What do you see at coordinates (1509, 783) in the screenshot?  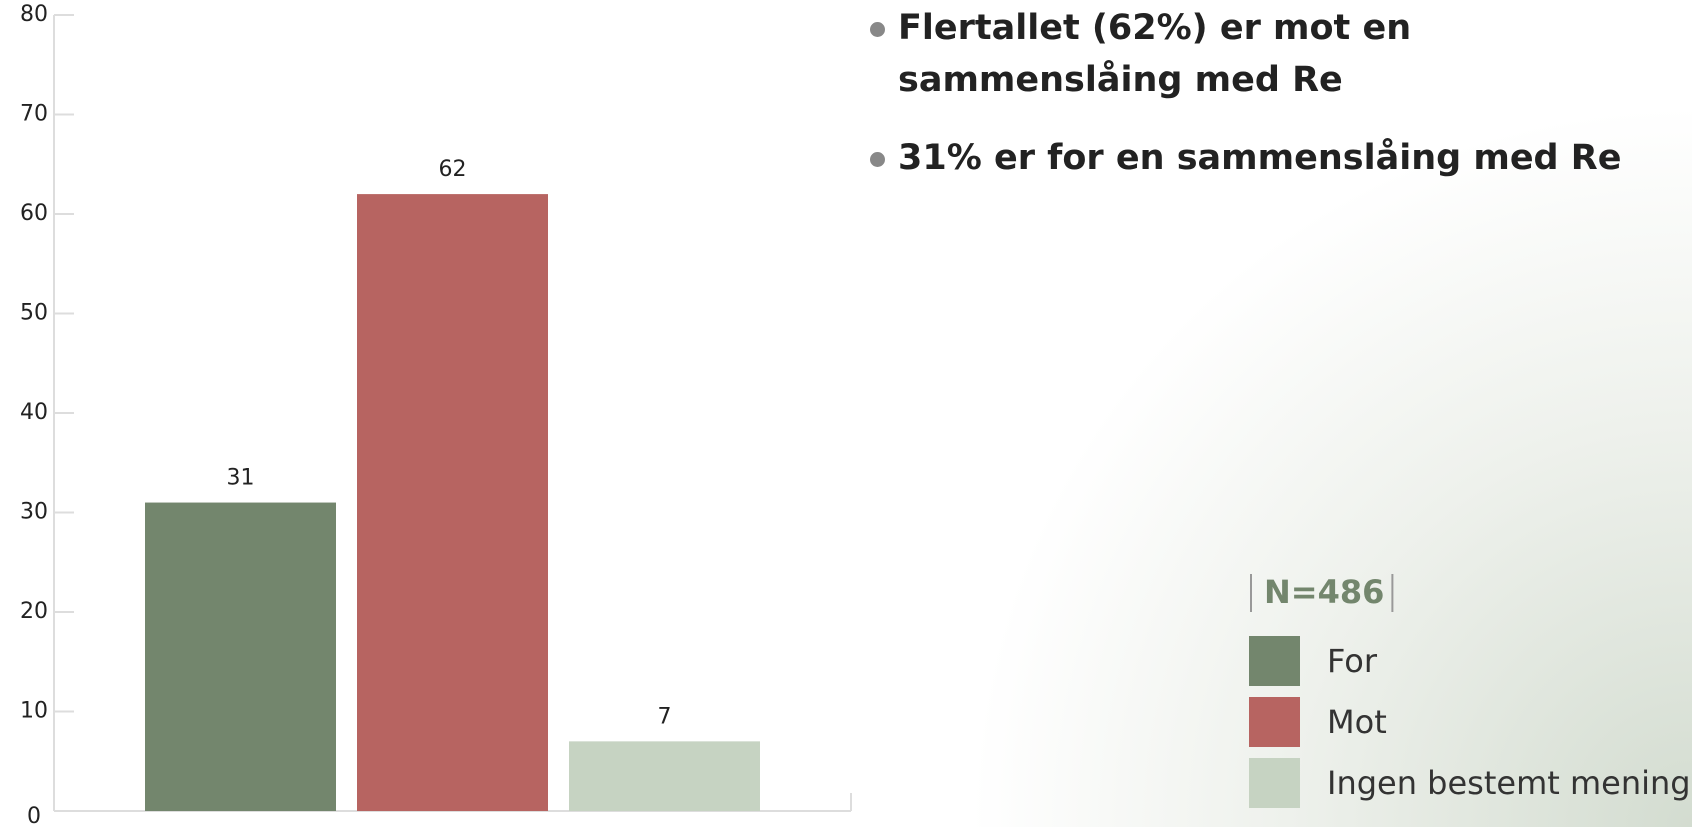 I see `legend-label: Ingen bestemt mening` at bounding box center [1509, 783].